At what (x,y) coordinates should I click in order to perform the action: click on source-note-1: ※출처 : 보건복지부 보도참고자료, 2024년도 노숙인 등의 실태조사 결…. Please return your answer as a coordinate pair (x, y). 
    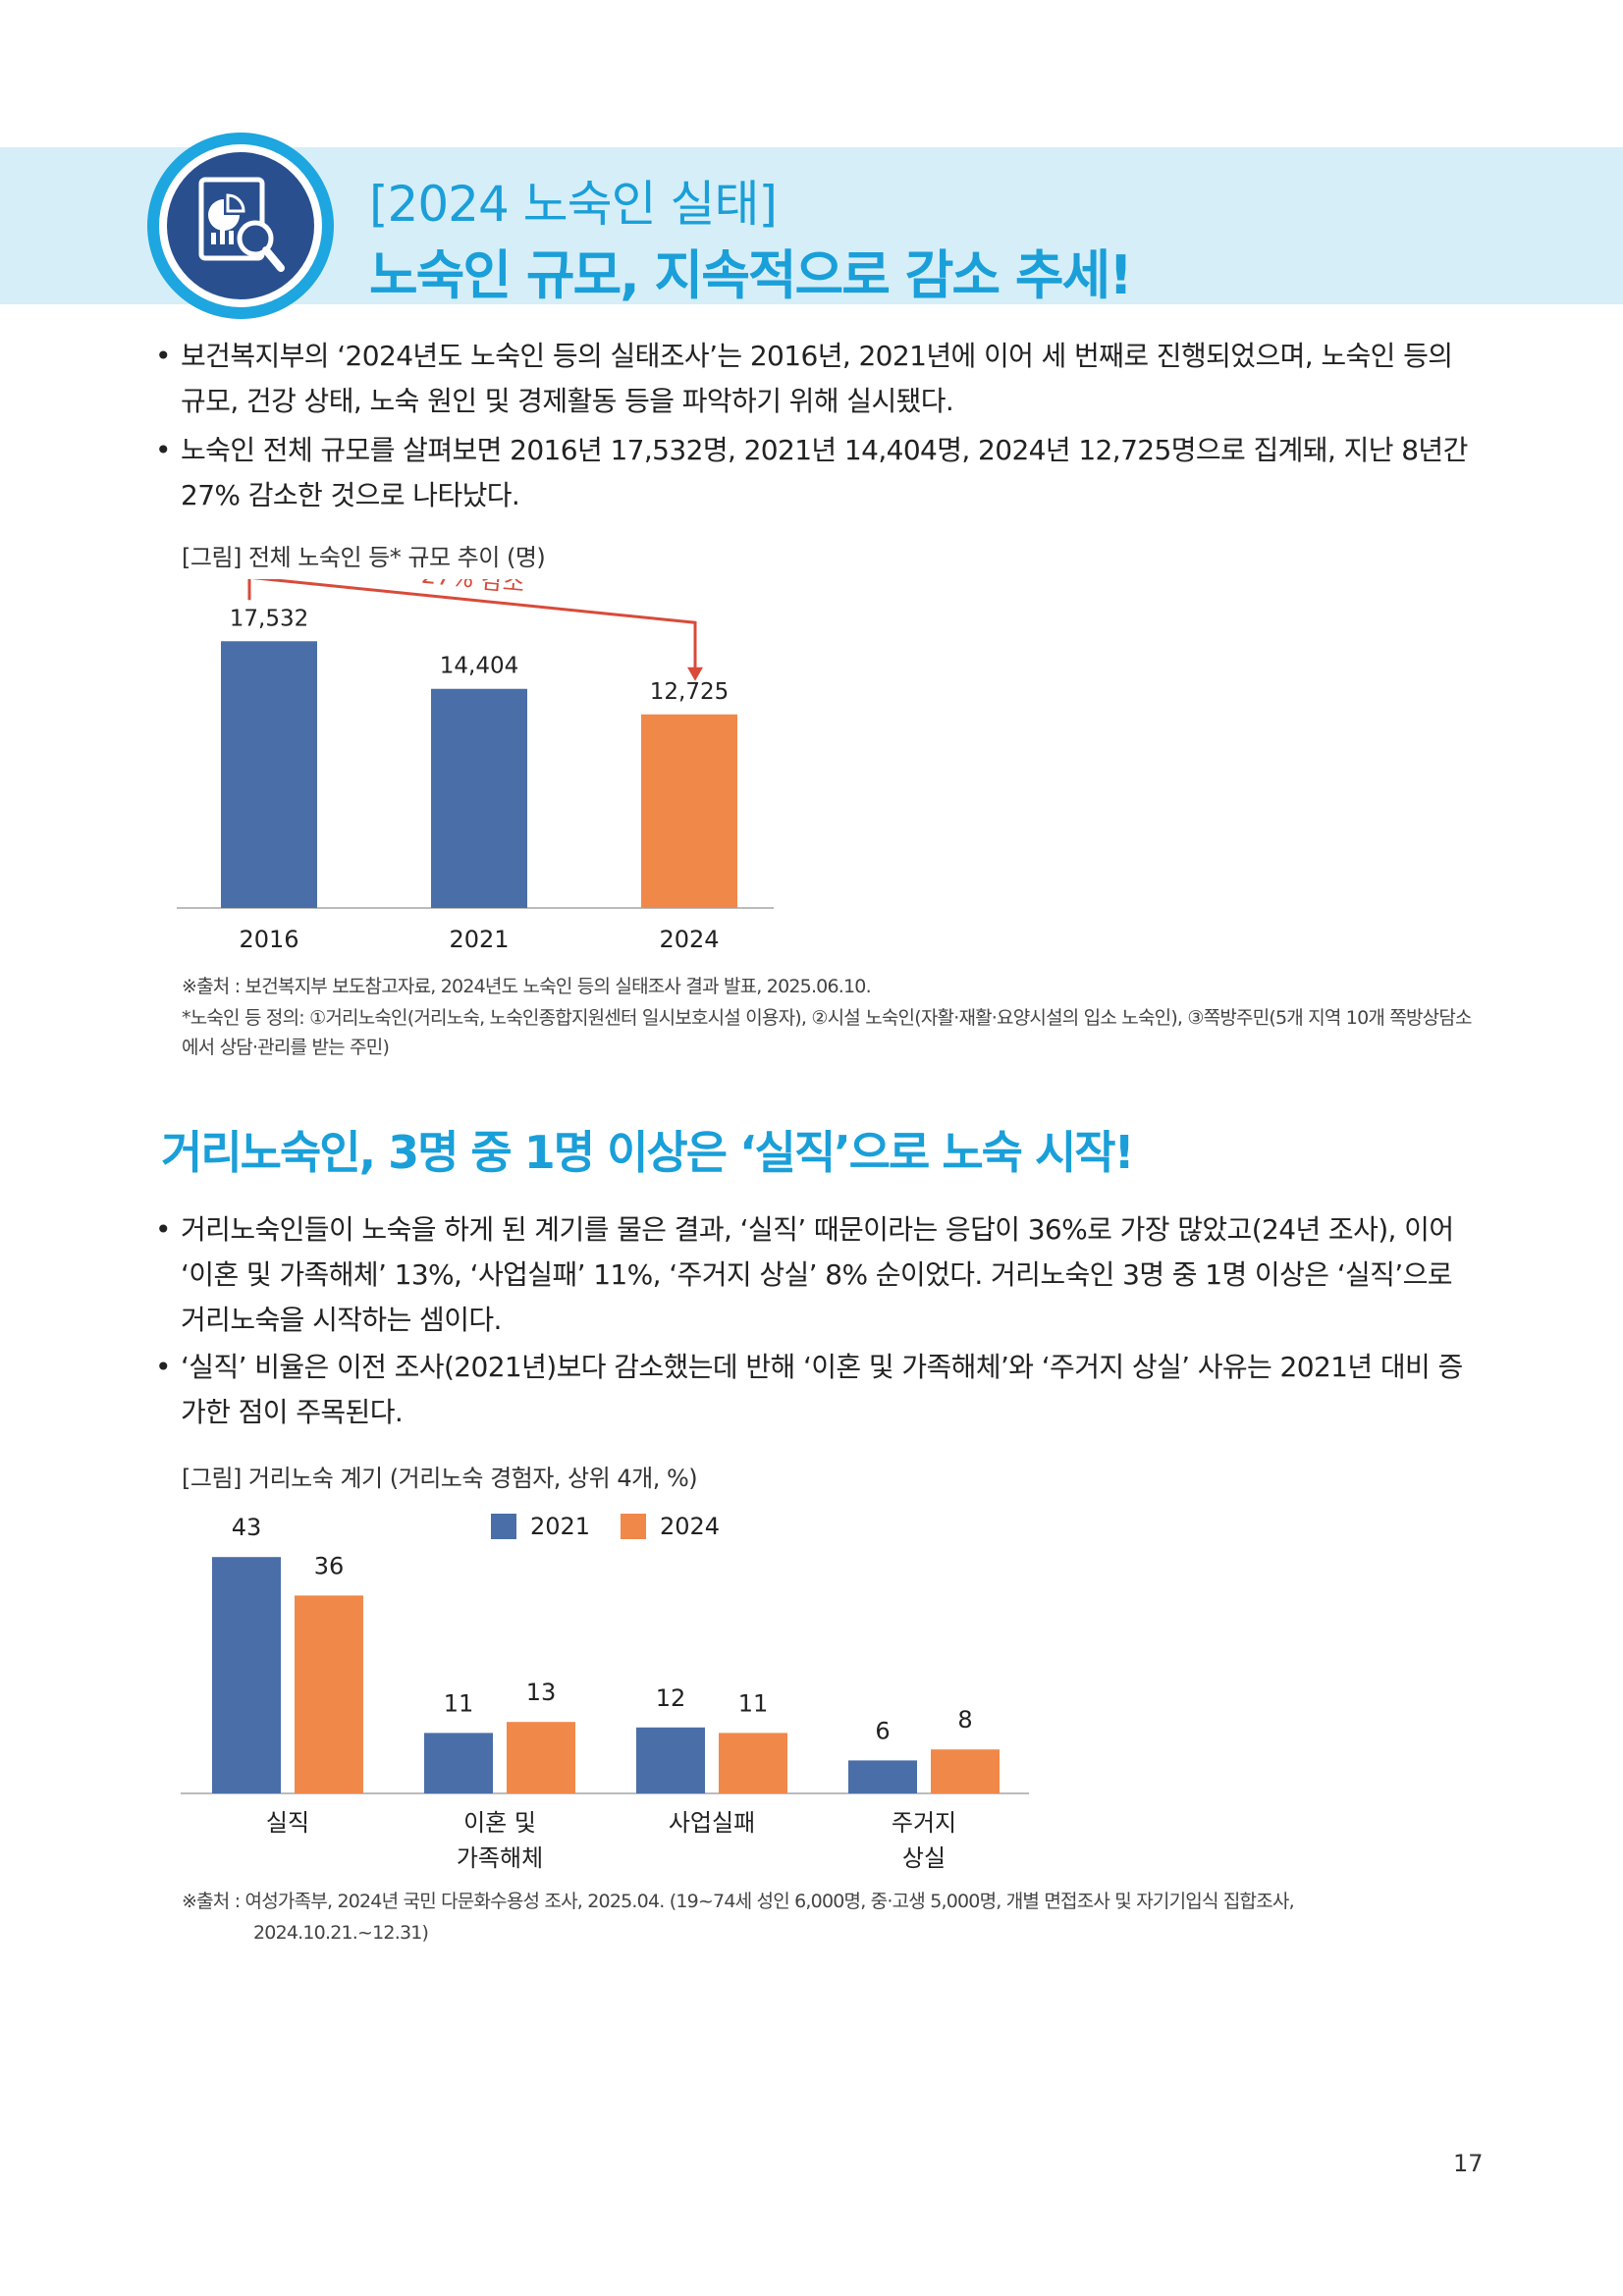
    Looking at the image, I should click on (527, 987).